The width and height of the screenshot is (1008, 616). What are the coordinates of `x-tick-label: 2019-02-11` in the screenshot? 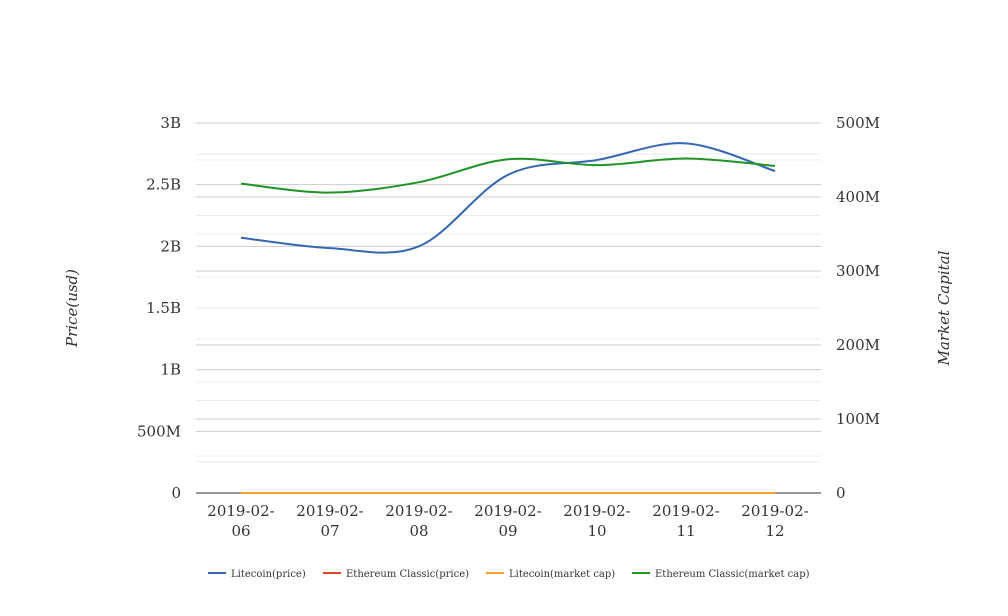 It's located at (685, 521).